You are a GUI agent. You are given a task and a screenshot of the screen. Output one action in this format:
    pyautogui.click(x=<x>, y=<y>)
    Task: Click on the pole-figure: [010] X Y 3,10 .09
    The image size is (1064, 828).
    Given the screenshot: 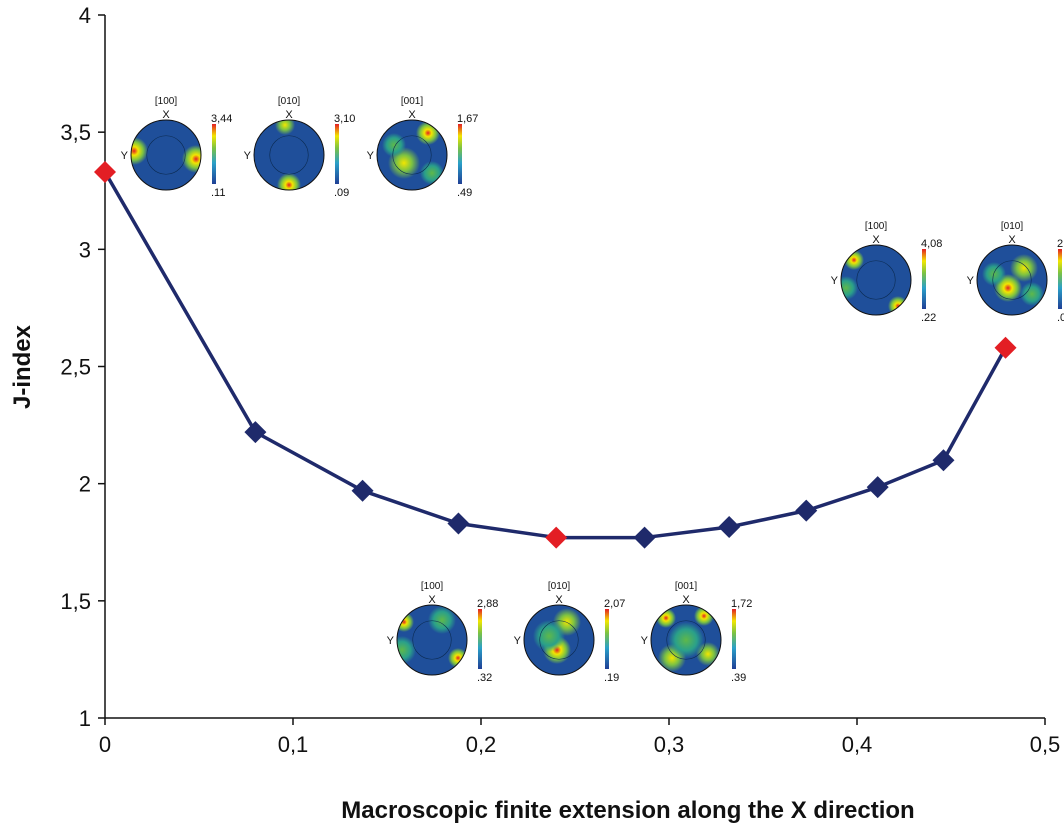 What is the action you would take?
    pyautogui.click(x=300, y=147)
    